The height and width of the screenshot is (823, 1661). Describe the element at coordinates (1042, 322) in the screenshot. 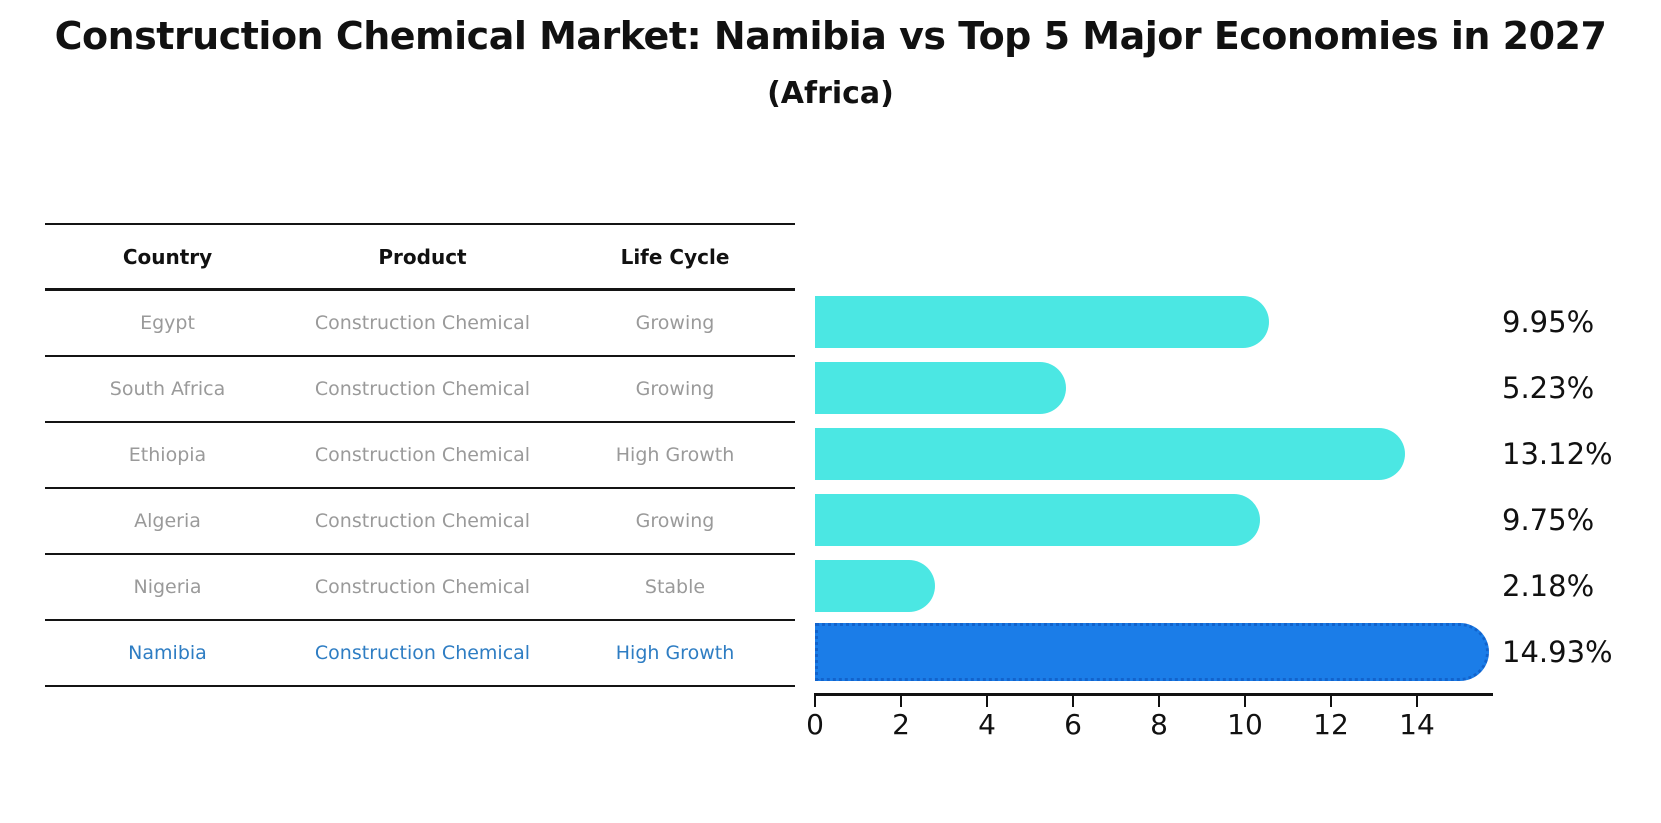

I see `bar-egypt` at that location.